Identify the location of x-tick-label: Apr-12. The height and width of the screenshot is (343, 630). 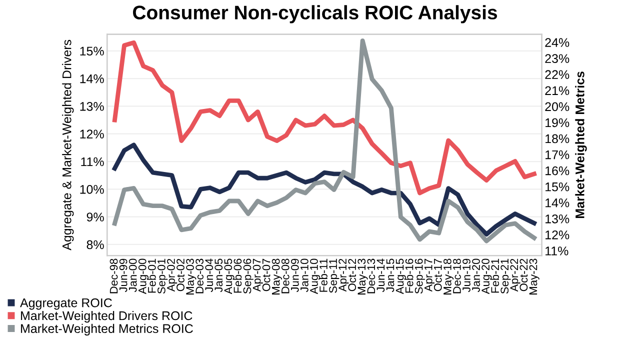
(343, 275).